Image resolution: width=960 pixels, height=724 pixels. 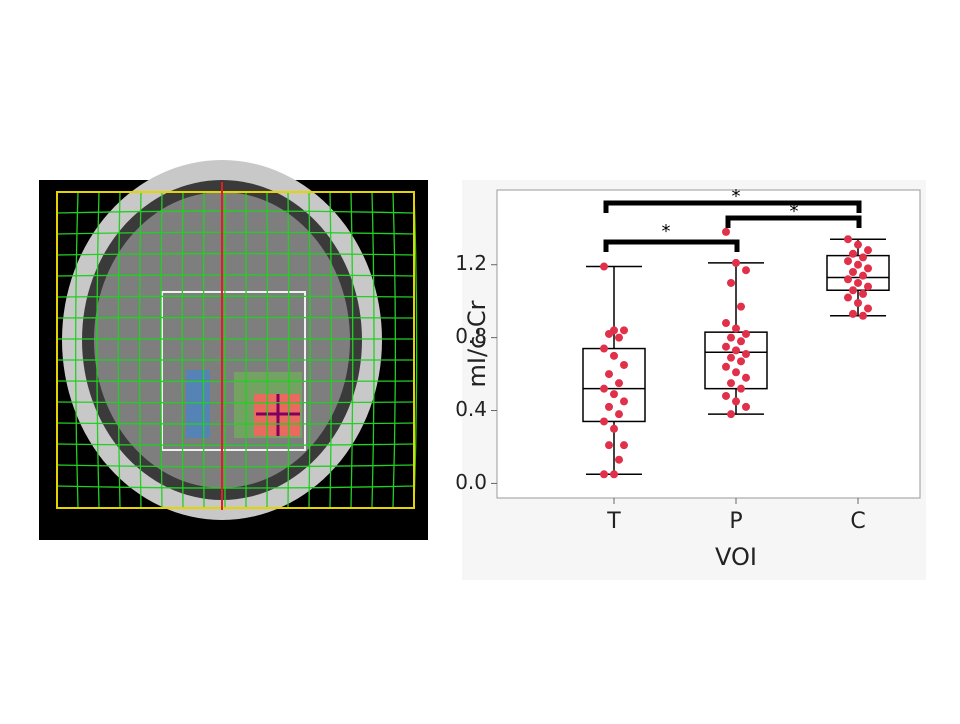 What do you see at coordinates (736, 557) in the screenshot?
I see `x-axis-label: VOI` at bounding box center [736, 557].